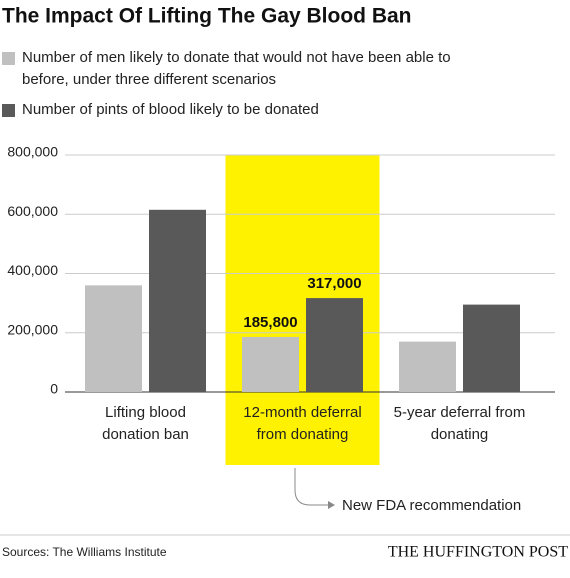 The height and width of the screenshot is (578, 570). I want to click on value-label: 185,800, so click(270, 322).